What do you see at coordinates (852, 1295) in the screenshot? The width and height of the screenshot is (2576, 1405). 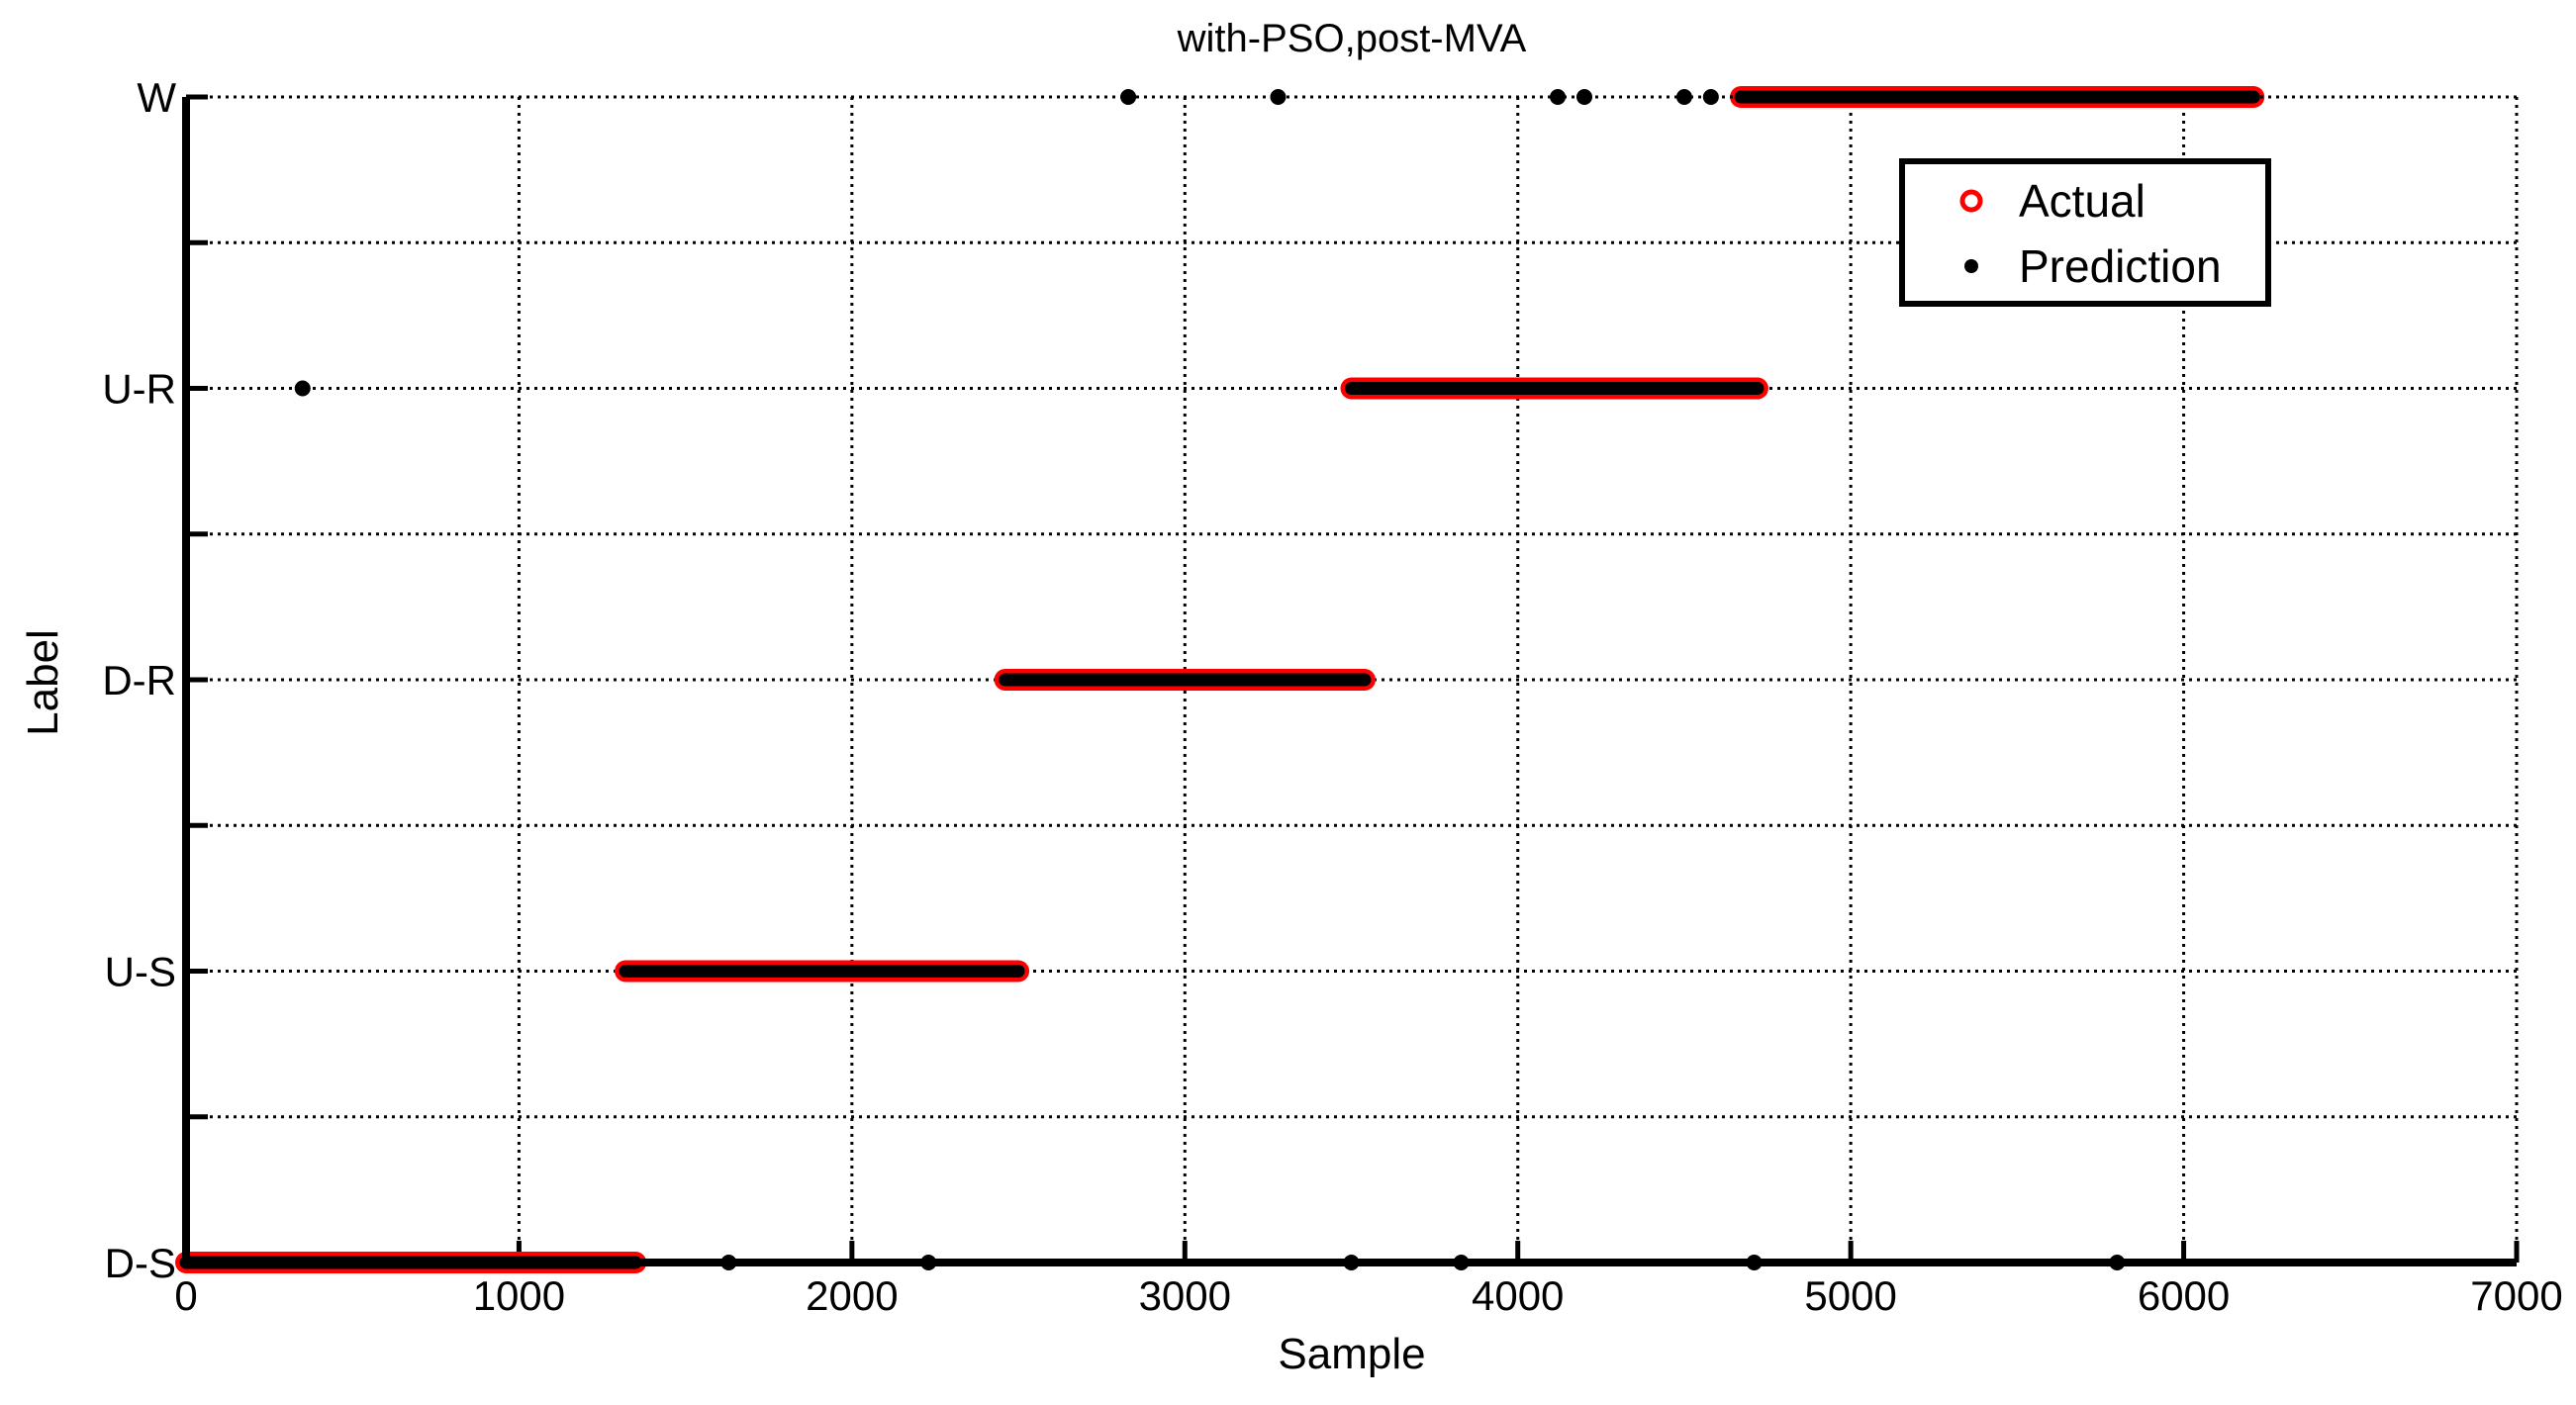 I see `x-tick-label: 2000` at bounding box center [852, 1295].